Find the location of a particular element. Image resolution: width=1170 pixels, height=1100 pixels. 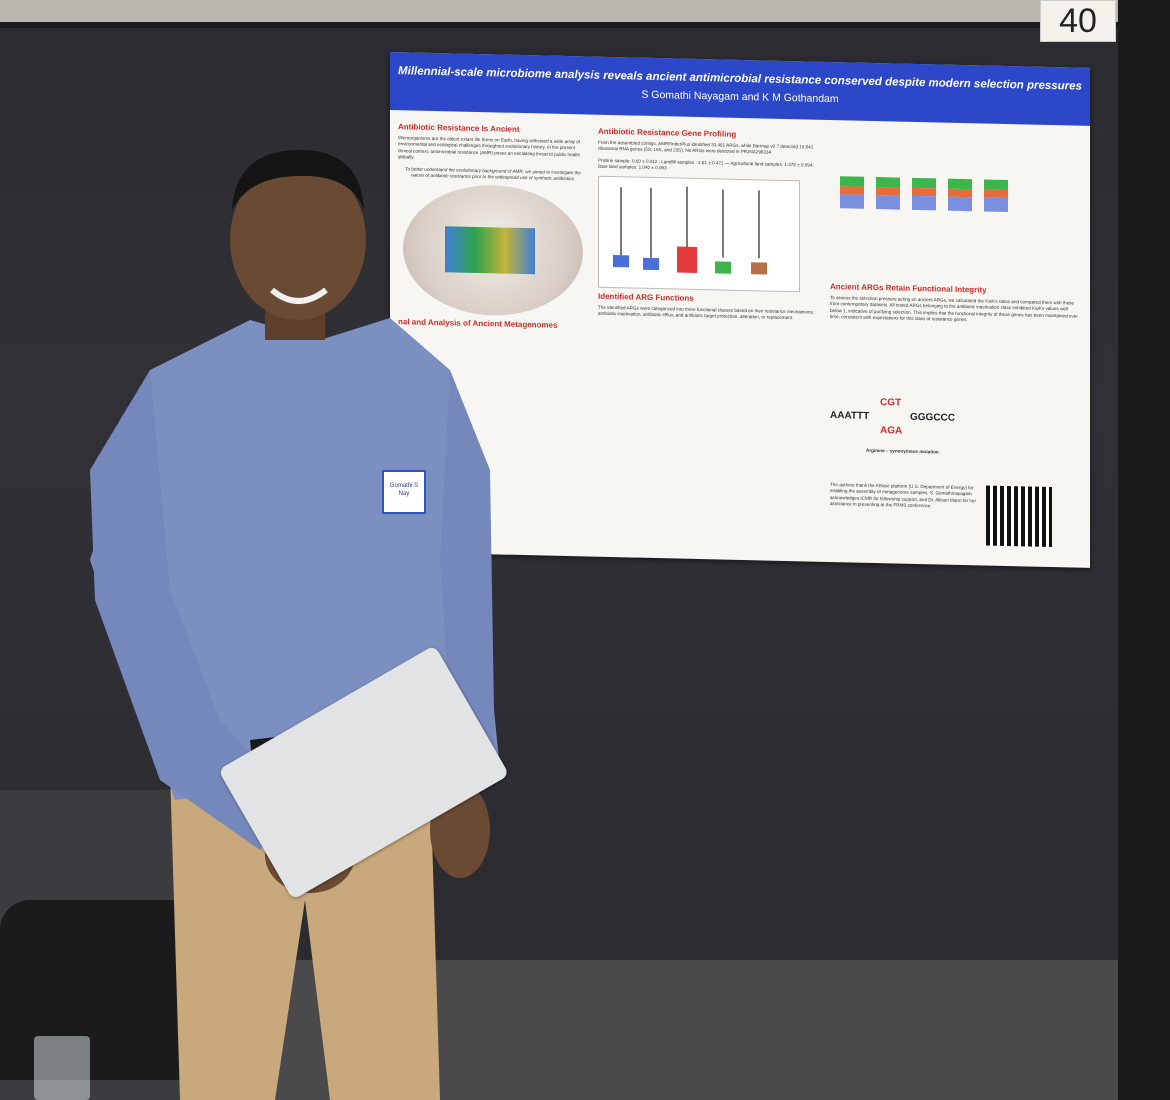

badge-affiliation: Nay is located at coordinates (404, 494).